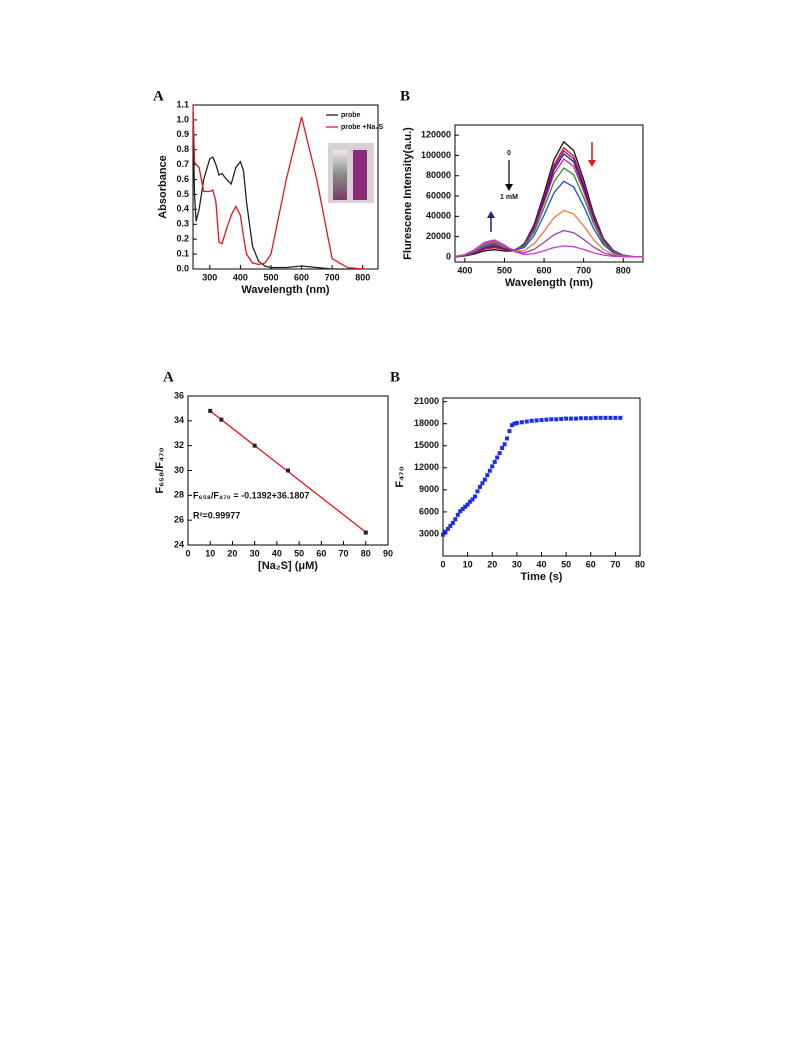 Image resolution: width=793 pixels, height=1057 pixels. Describe the element at coordinates (182, 239) in the screenshot. I see `y-tick-label: 0.2` at that location.